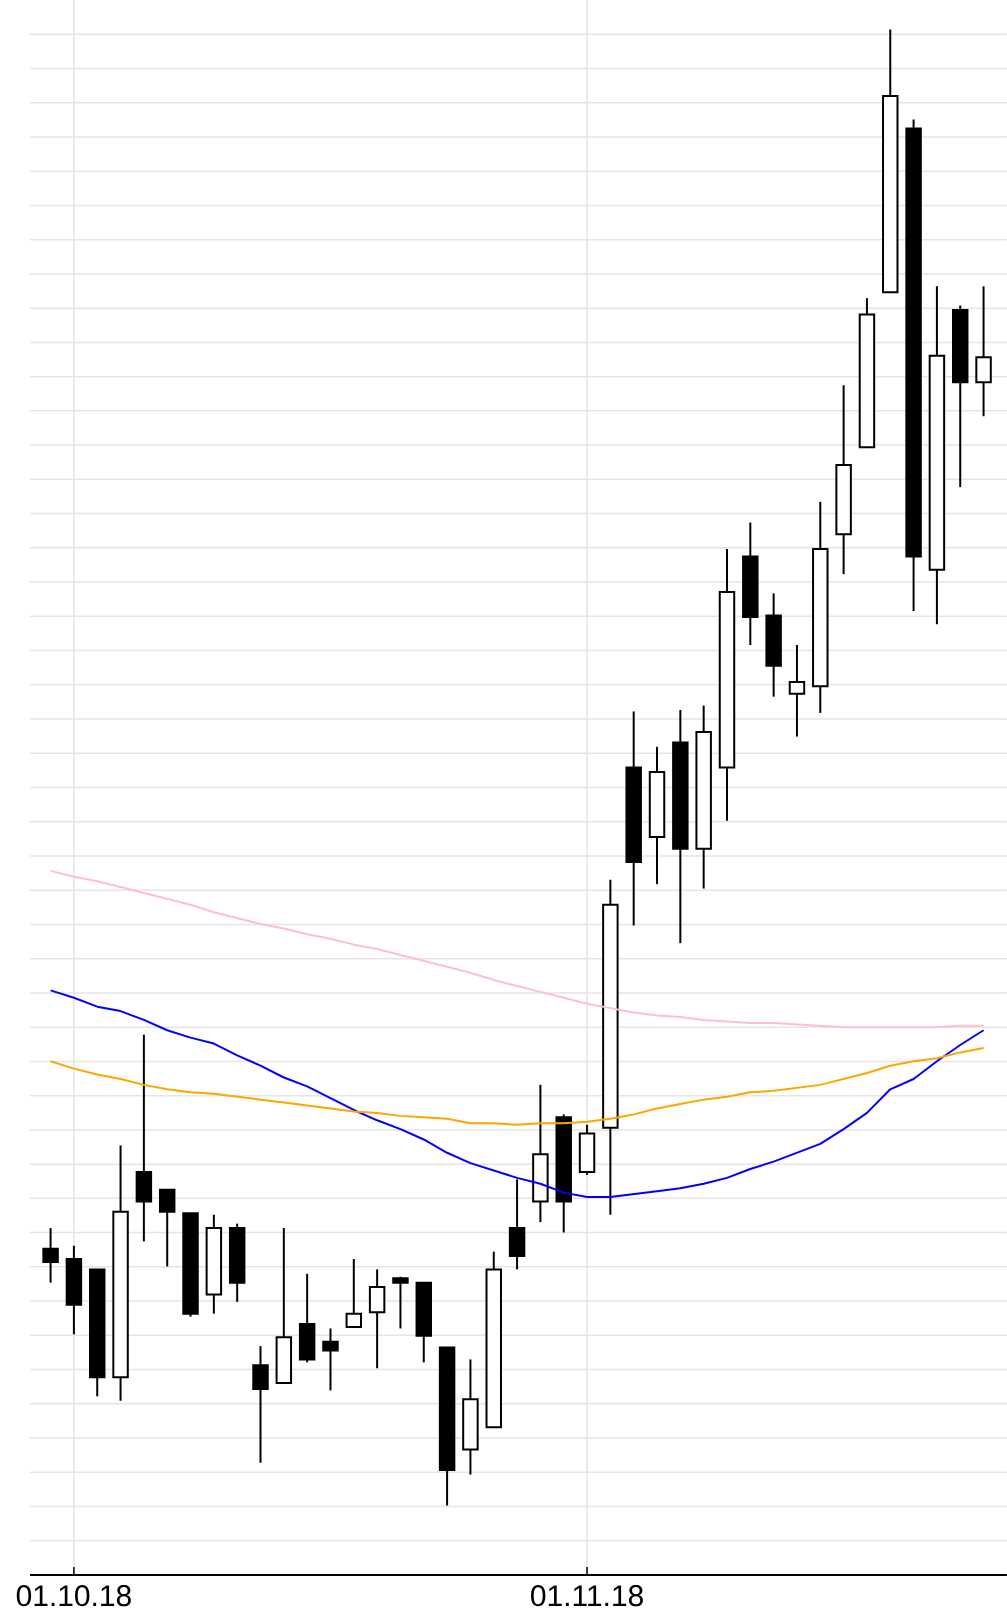  Describe the element at coordinates (73, 1596) in the screenshot. I see `x-tick-label: 01.10.18` at that location.